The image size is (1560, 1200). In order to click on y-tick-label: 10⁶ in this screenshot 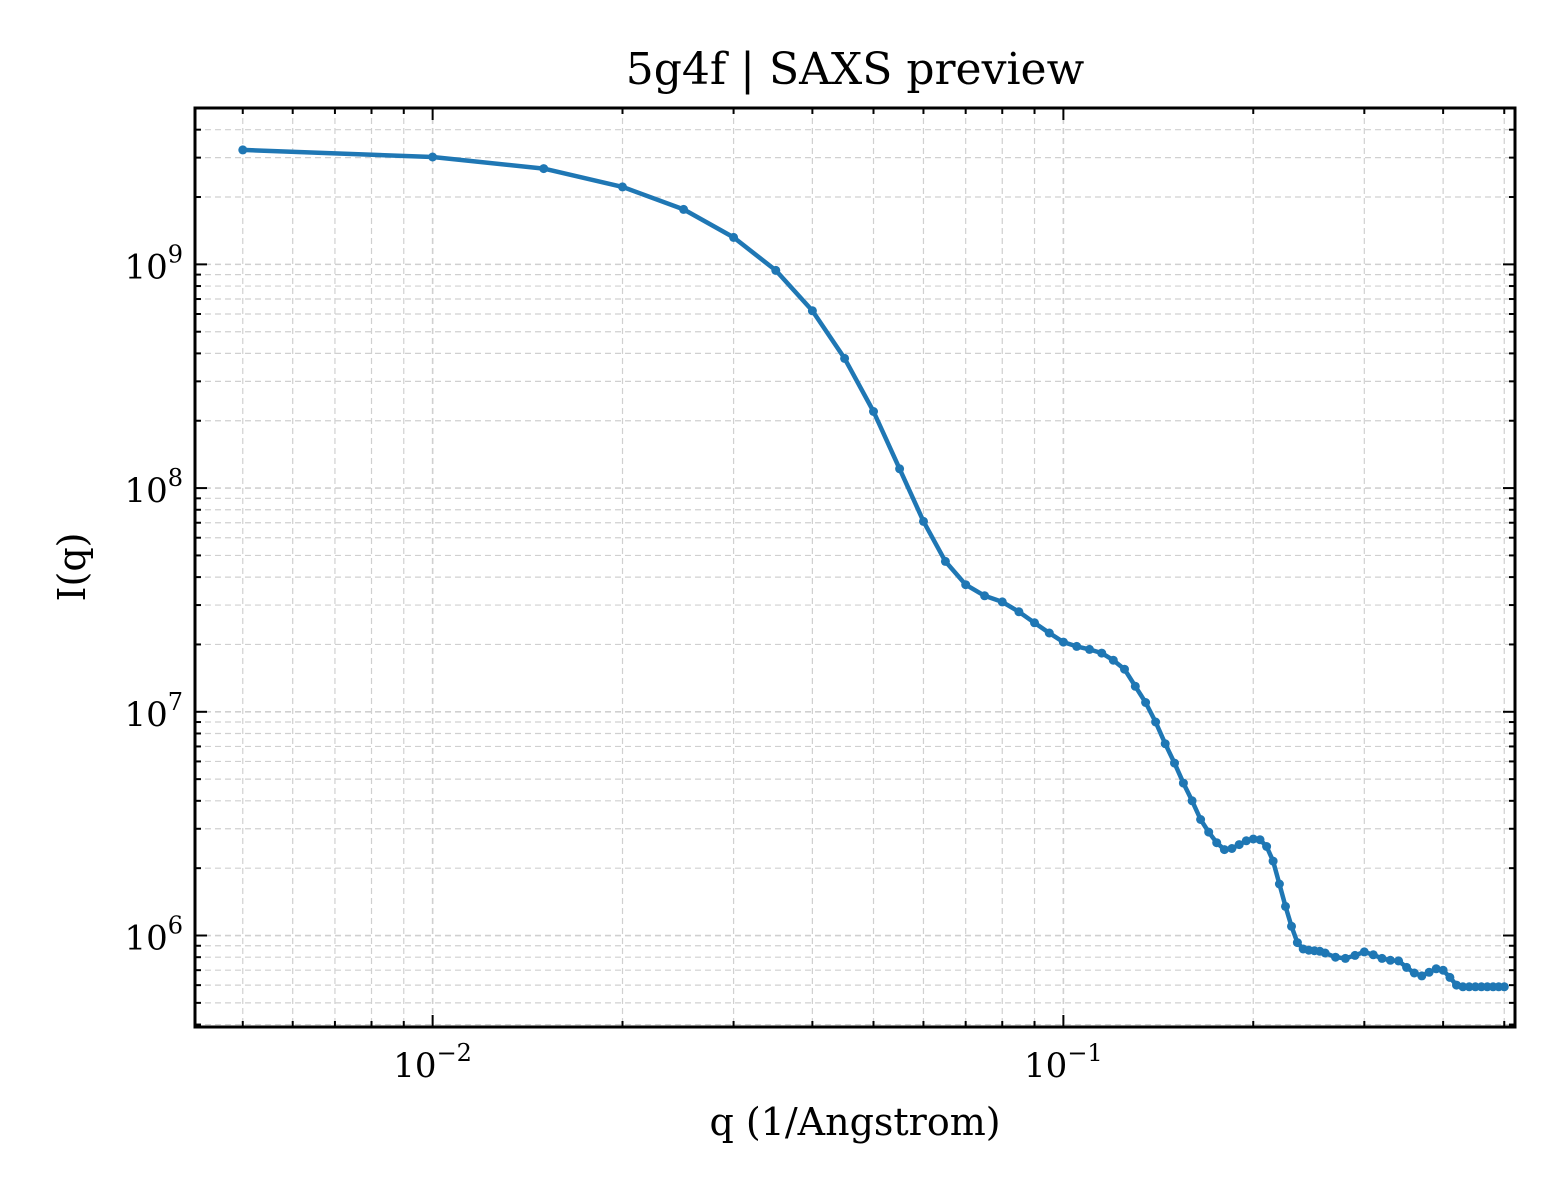, I will do `click(153, 935)`.